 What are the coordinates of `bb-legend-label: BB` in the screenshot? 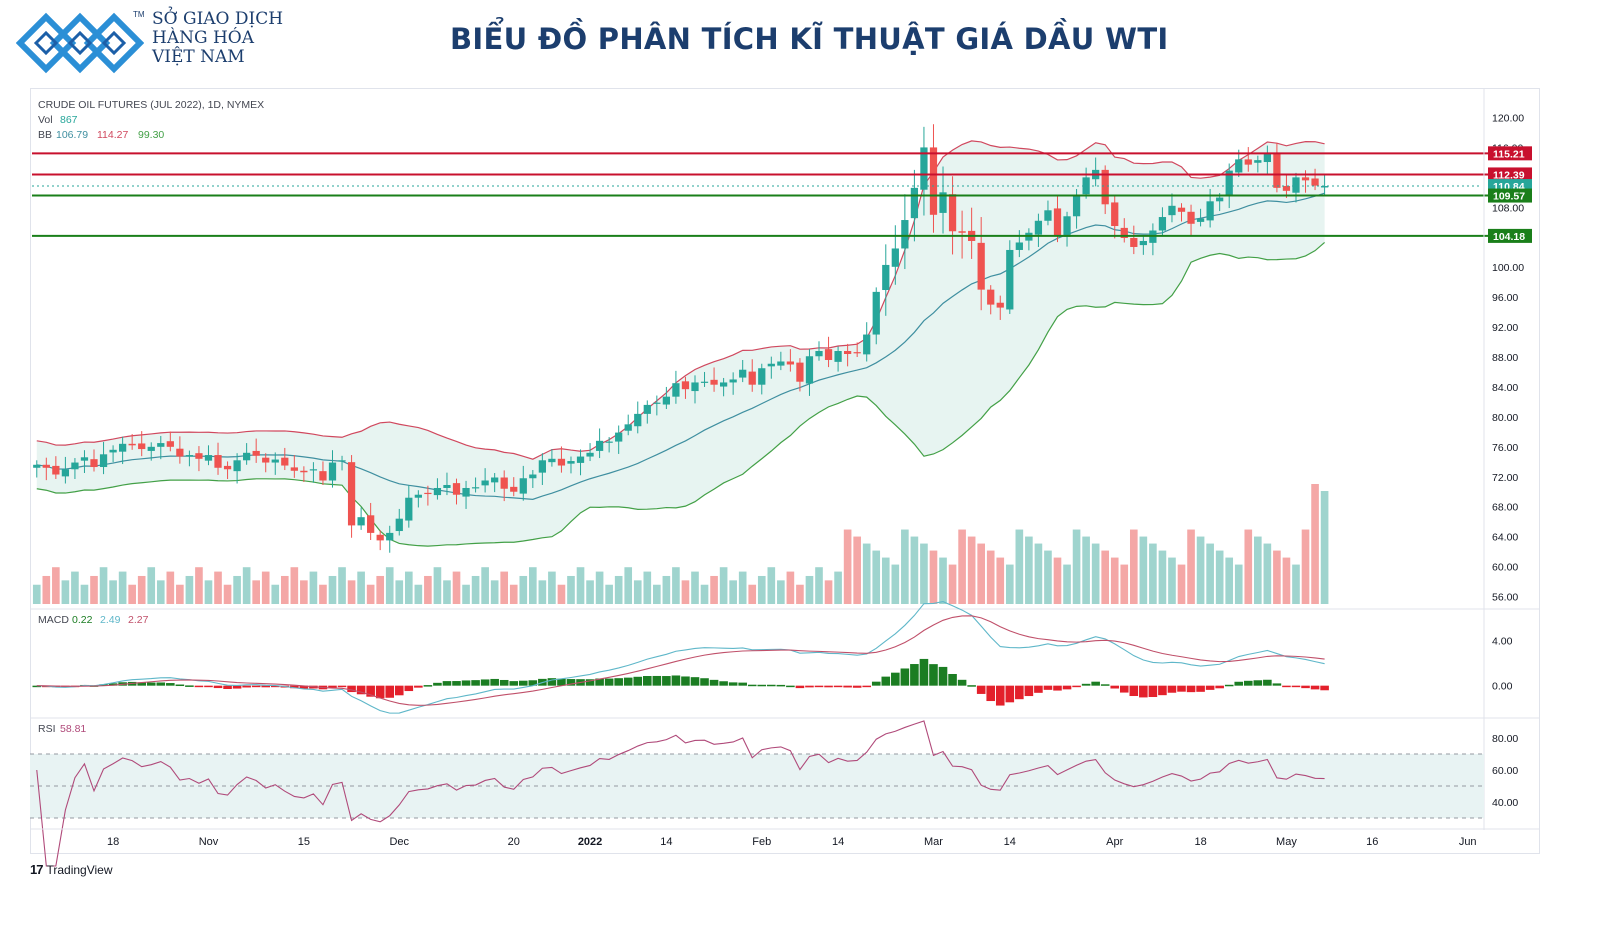 It's located at (45, 135).